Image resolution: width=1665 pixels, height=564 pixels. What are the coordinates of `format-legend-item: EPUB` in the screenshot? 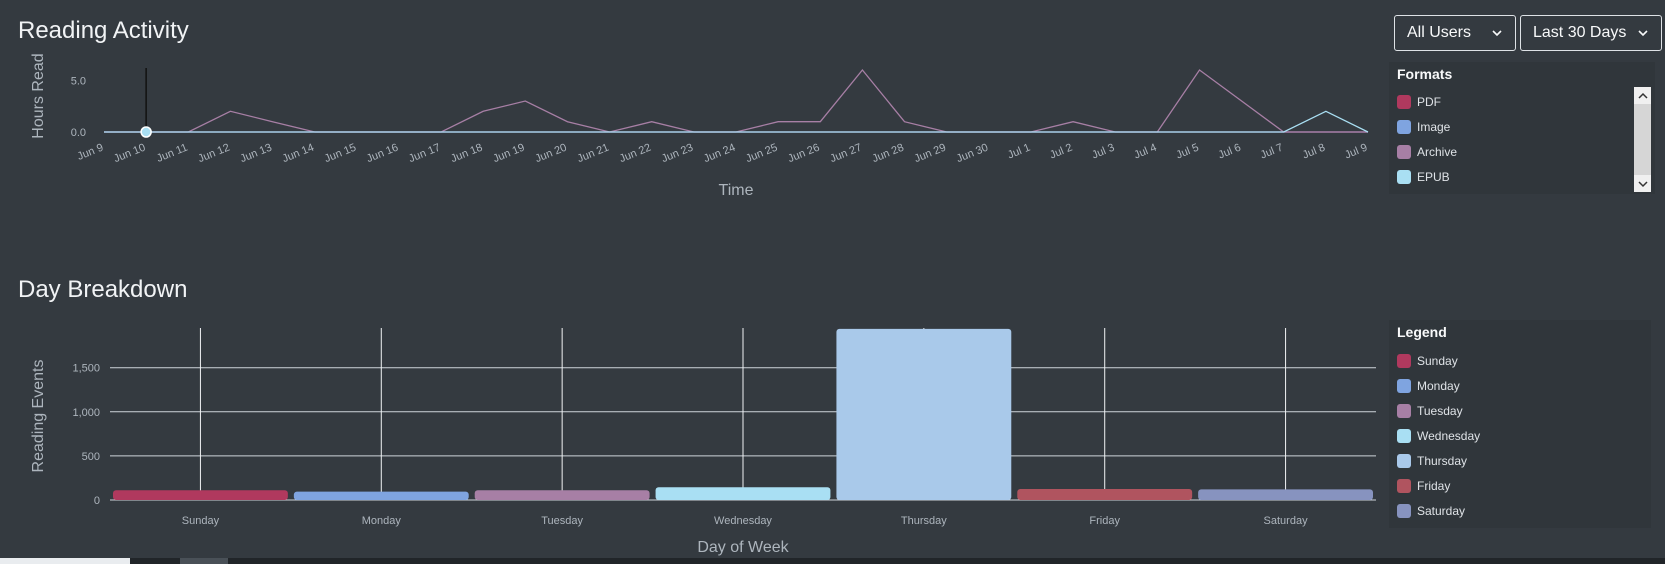 It's located at (1423, 177).